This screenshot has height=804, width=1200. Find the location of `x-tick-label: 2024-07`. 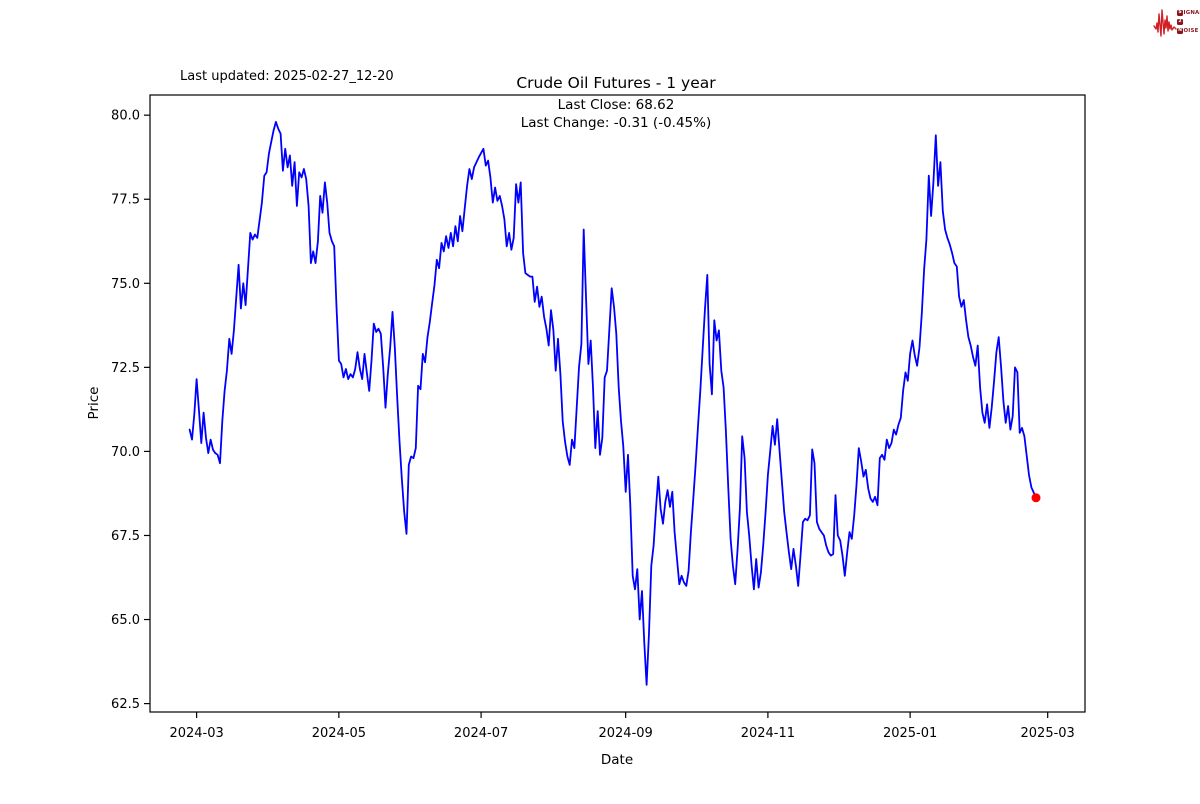

x-tick-label: 2024-07 is located at coordinates (481, 733).